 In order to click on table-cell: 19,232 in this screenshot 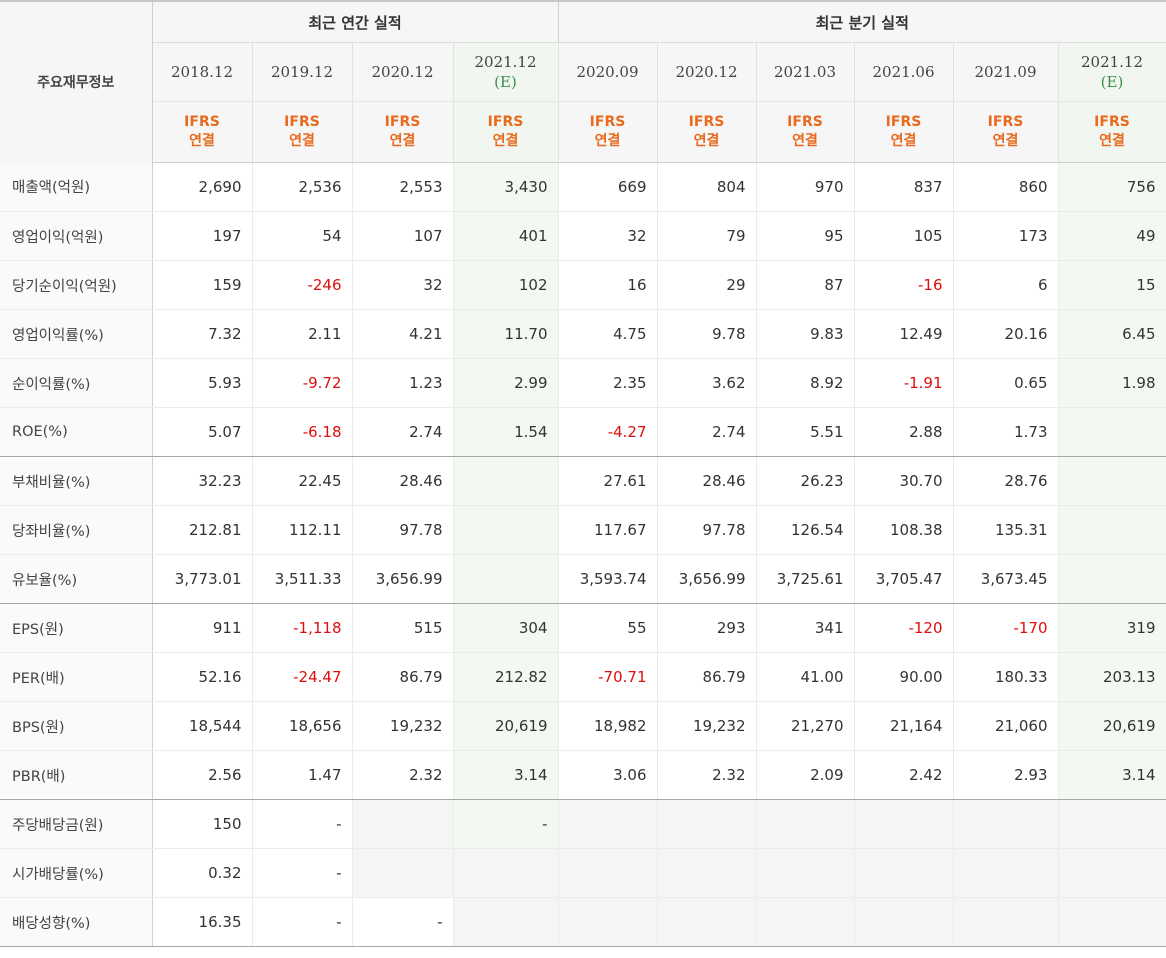, I will do `click(403, 726)`.